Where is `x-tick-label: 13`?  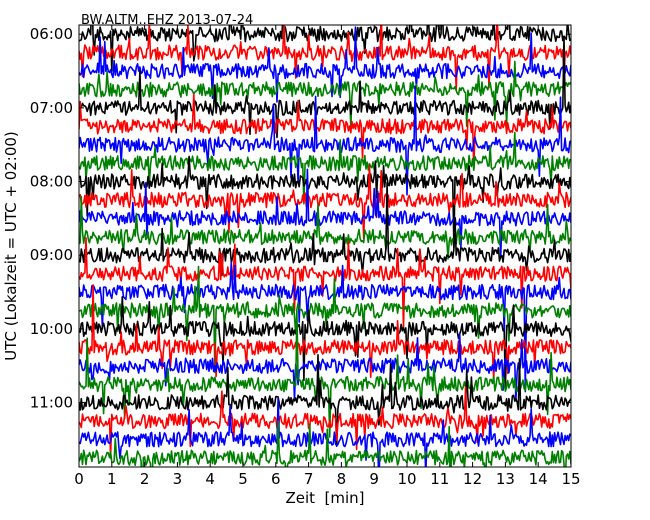
x-tick-label: 13 is located at coordinates (505, 479).